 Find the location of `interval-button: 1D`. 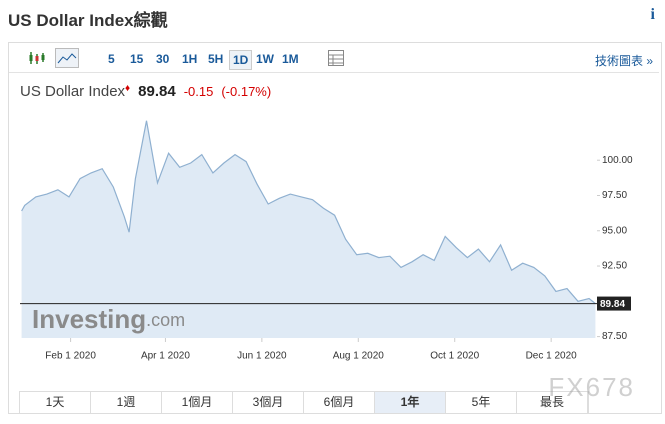

interval-button: 1D is located at coordinates (241, 60).